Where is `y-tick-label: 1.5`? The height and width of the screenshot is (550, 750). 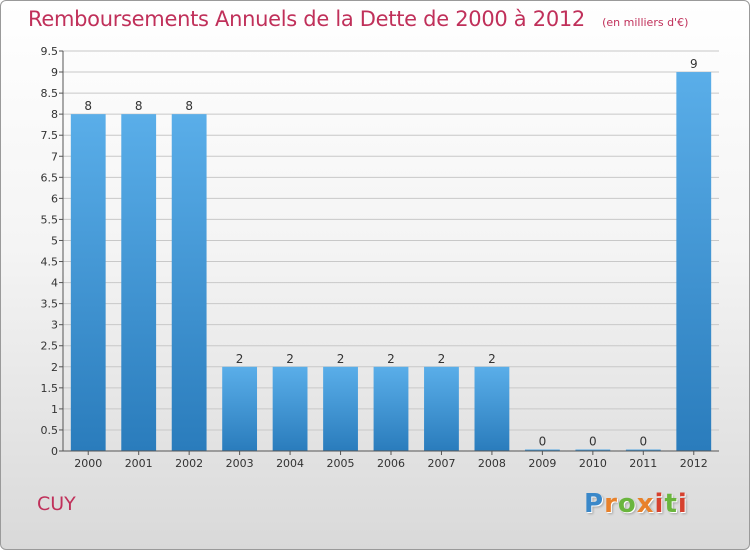
y-tick-label: 1.5 is located at coordinates (50, 388).